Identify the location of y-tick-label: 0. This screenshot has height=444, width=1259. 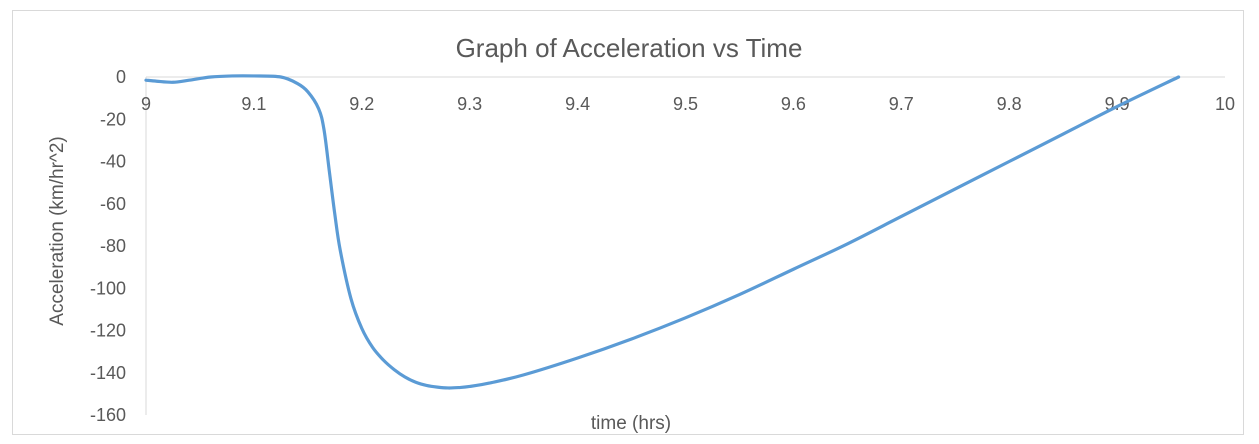
(121, 77).